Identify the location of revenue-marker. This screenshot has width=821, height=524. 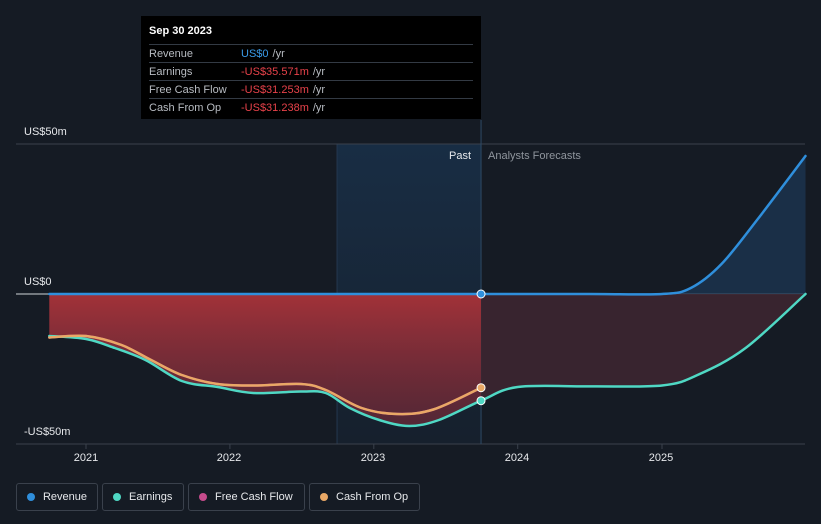
(481, 294).